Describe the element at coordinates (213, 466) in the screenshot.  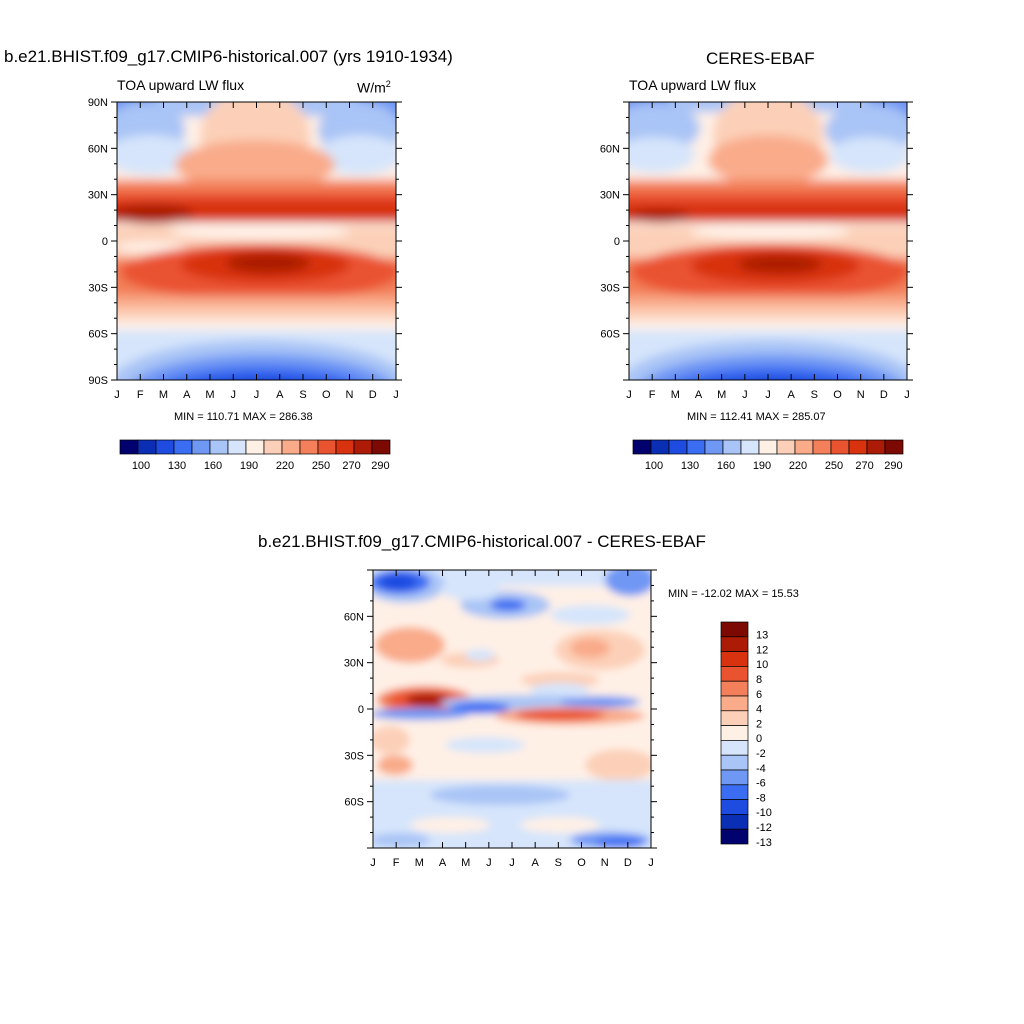
I see `panel1-colorbar-label: 160` at that location.